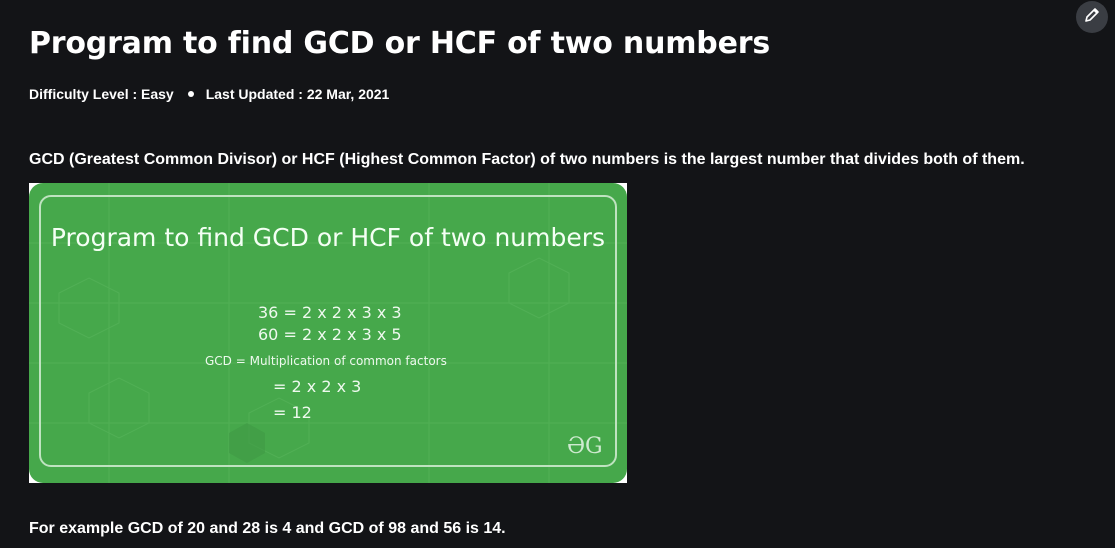 Image resolution: width=1115 pixels, height=548 pixels. What do you see at coordinates (585, 446) in the screenshot?
I see `gfg-logo: ƏG` at bounding box center [585, 446].